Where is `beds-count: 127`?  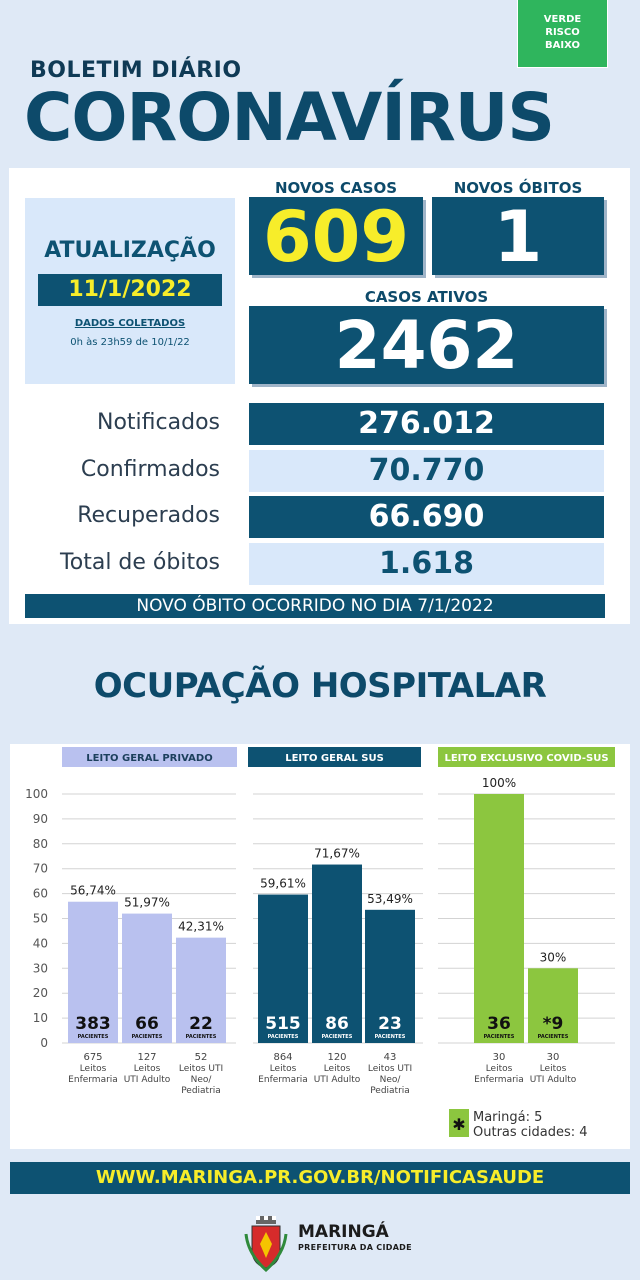
beds-count: 127 is located at coordinates (146, 1057).